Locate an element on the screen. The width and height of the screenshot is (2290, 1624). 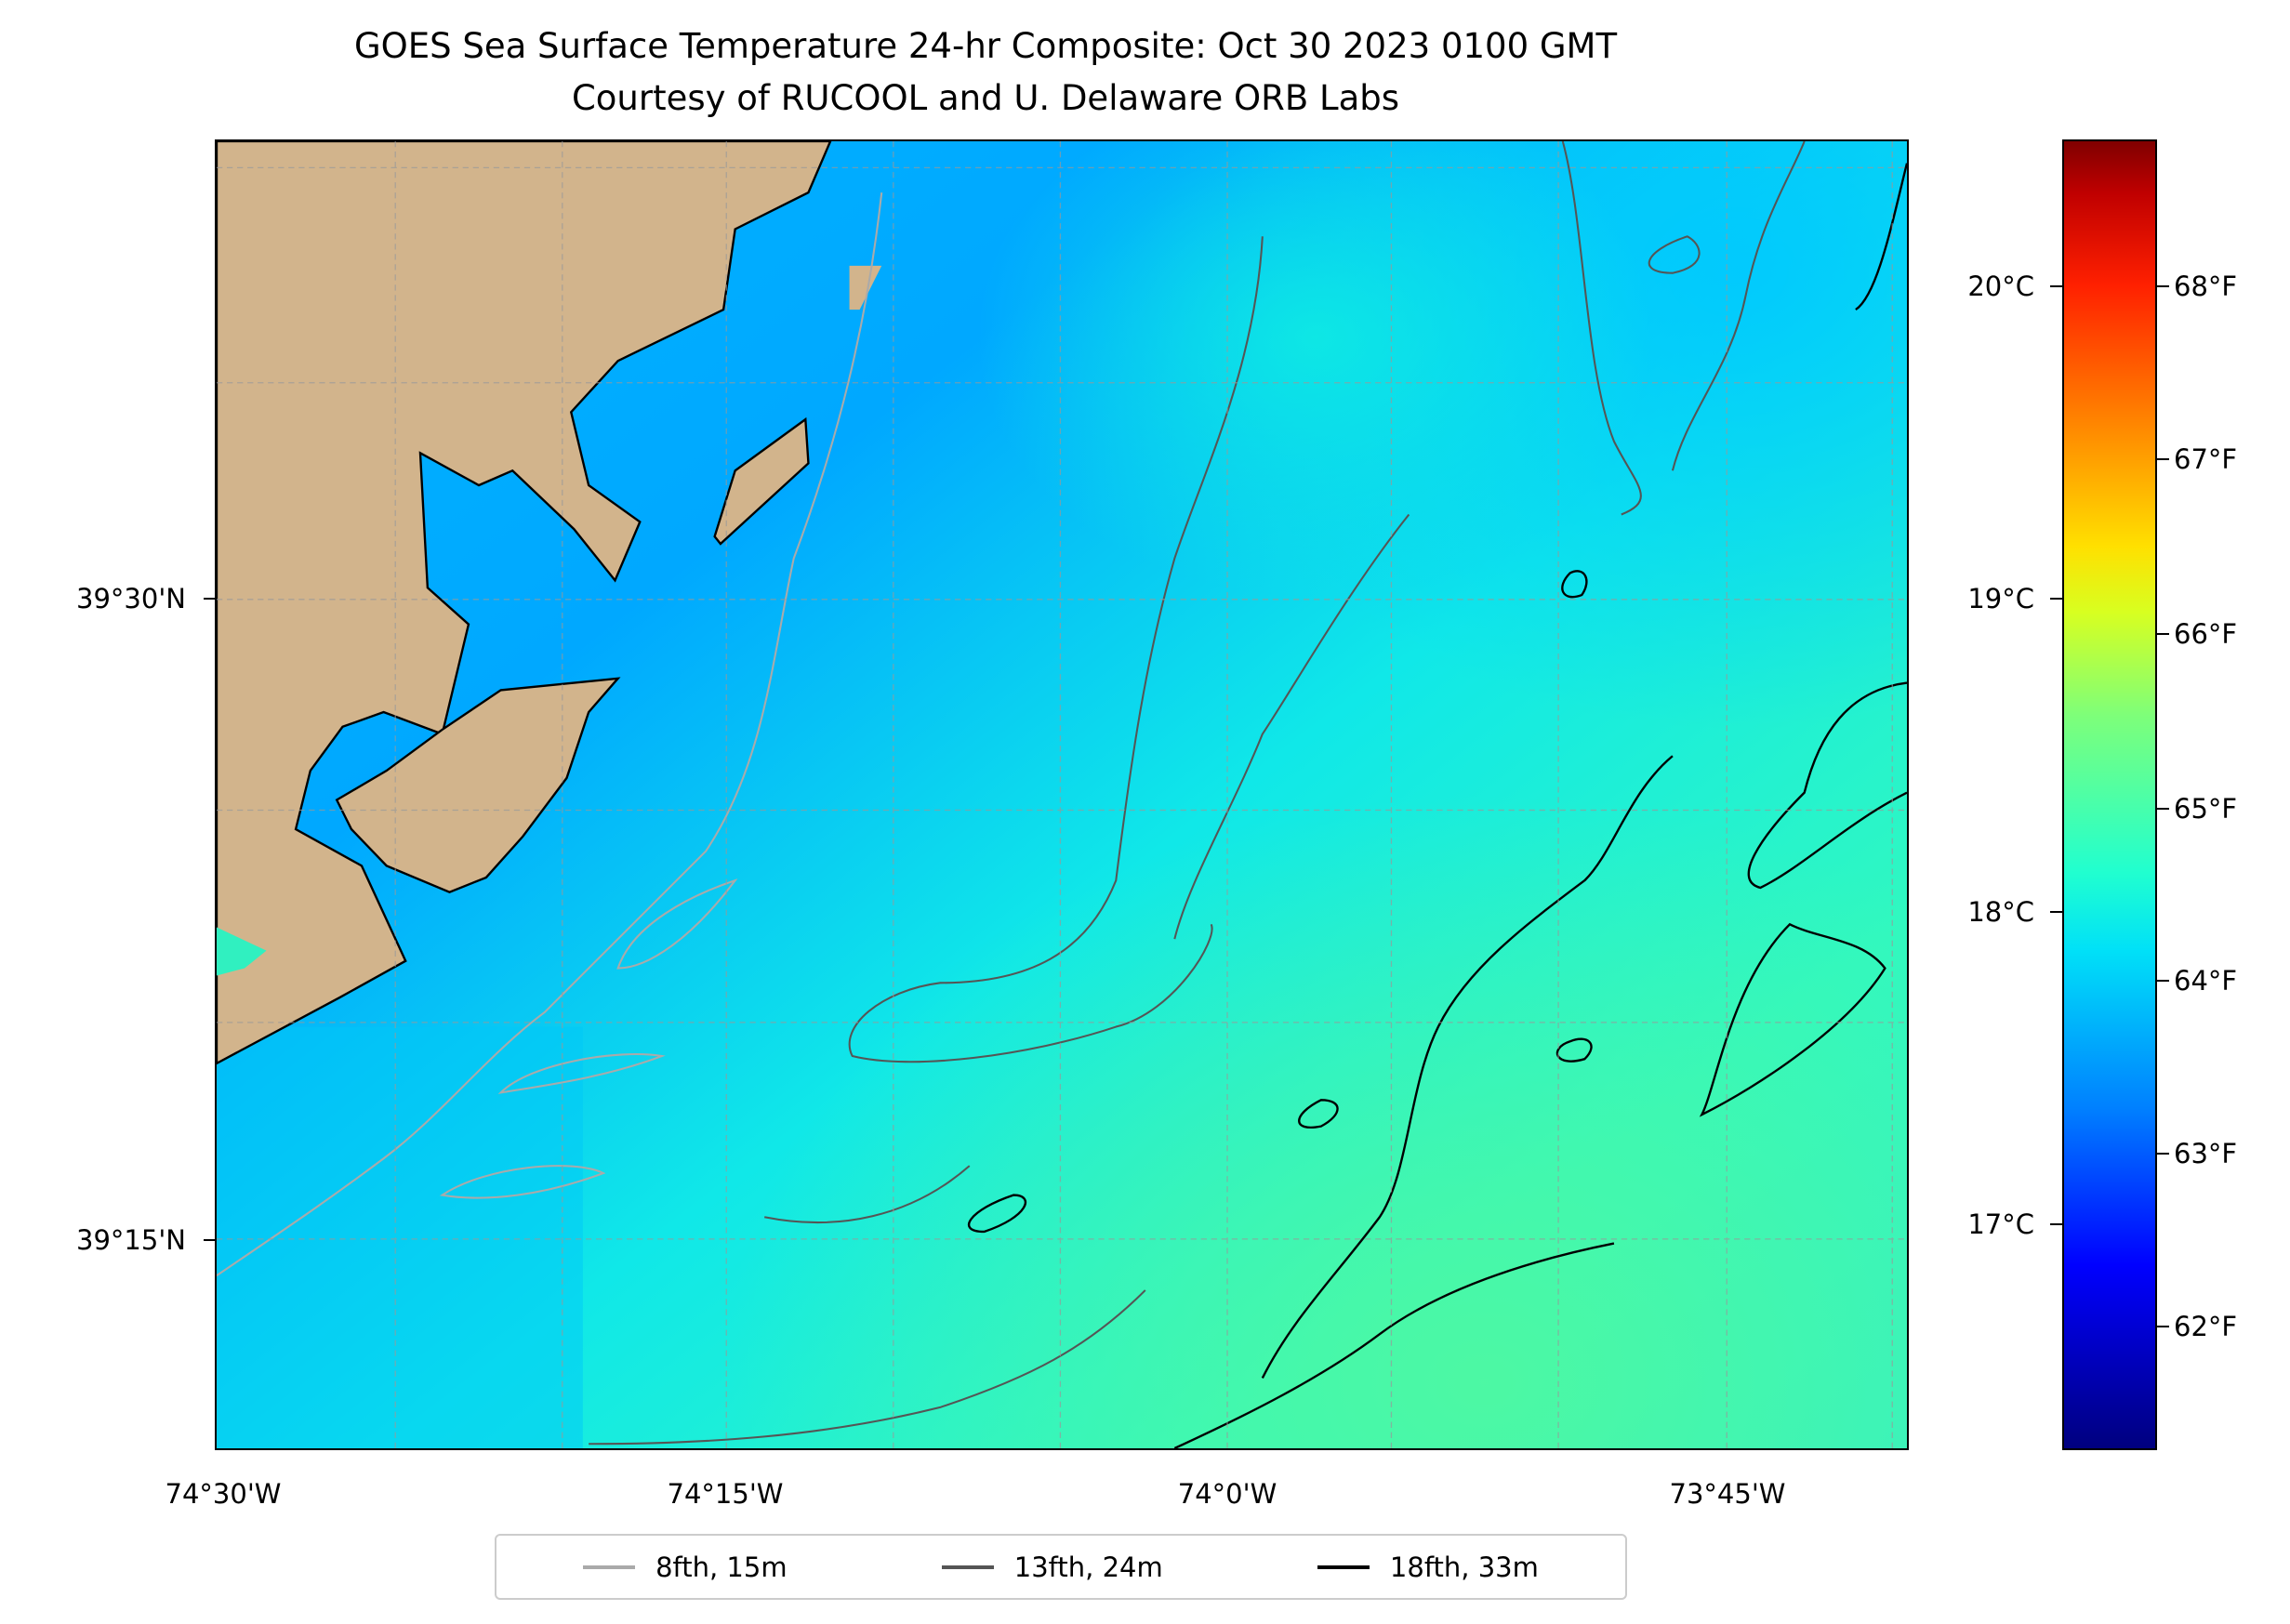
celsius-tick-label: 18°C is located at coordinates (2000, 912).